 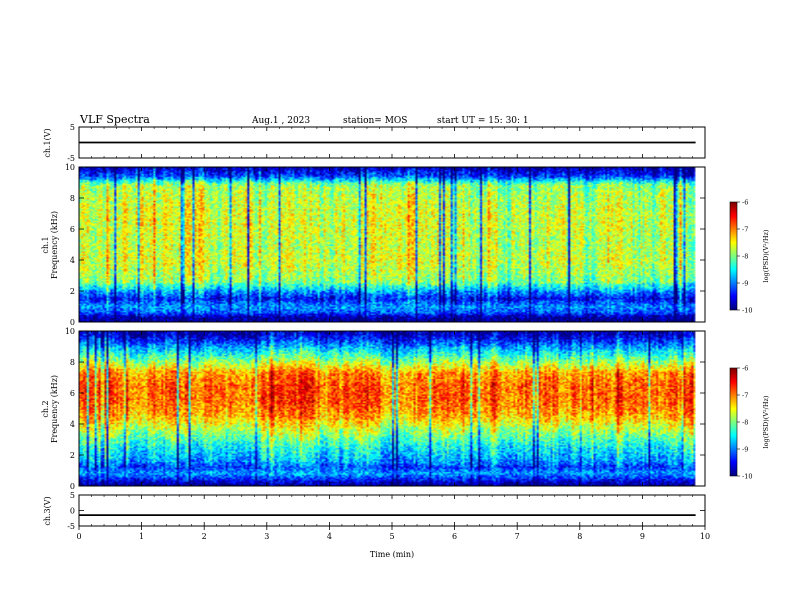 What do you see at coordinates (733, 422) in the screenshot?
I see `ch2-colorbar` at bounding box center [733, 422].